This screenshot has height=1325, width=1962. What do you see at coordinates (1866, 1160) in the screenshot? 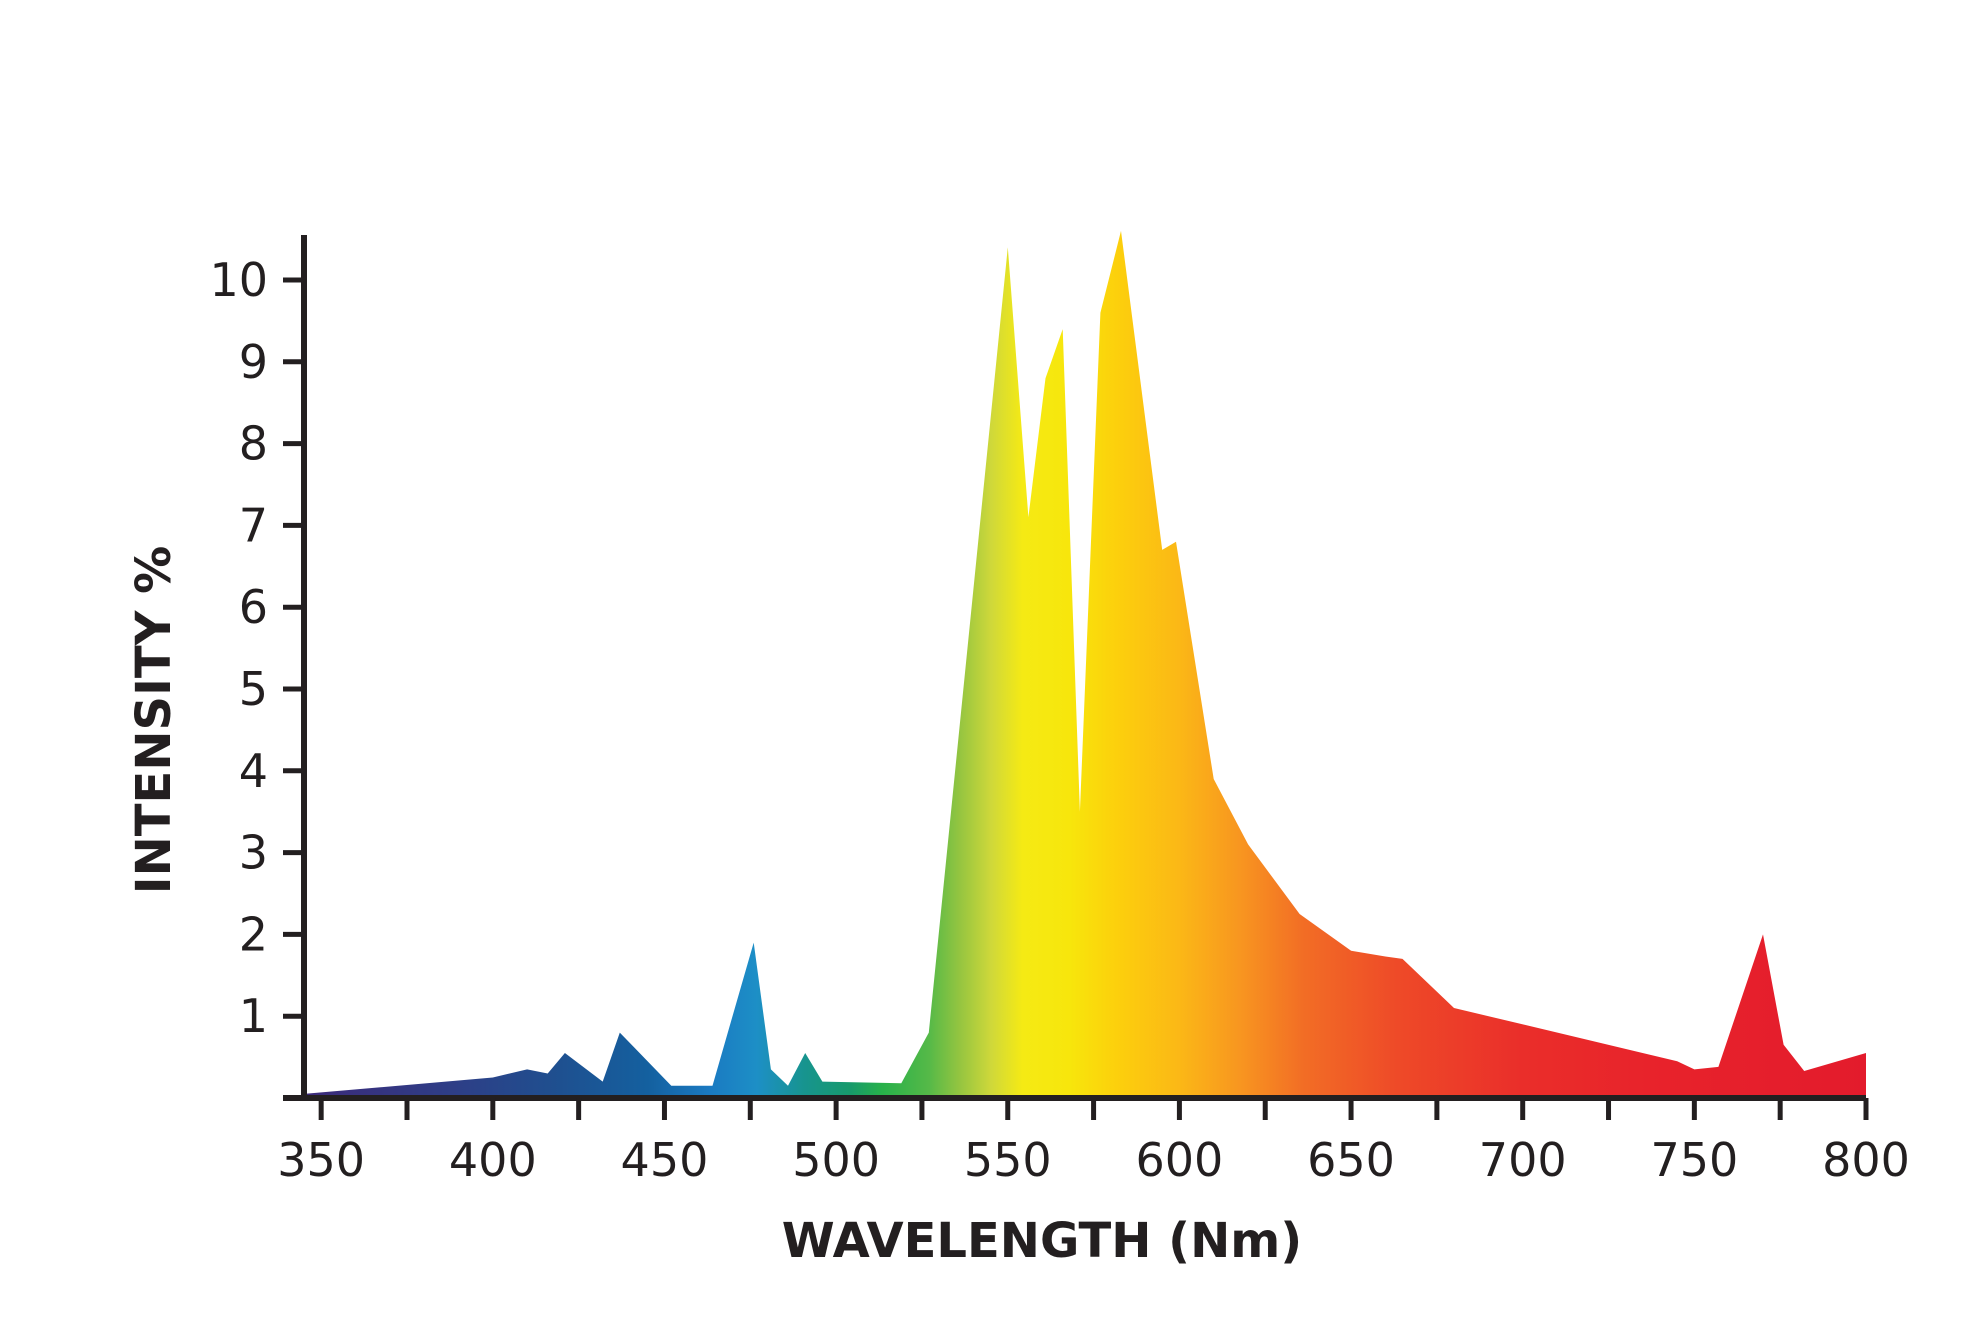
I see `x-tick-label-800: 800` at bounding box center [1866, 1160].